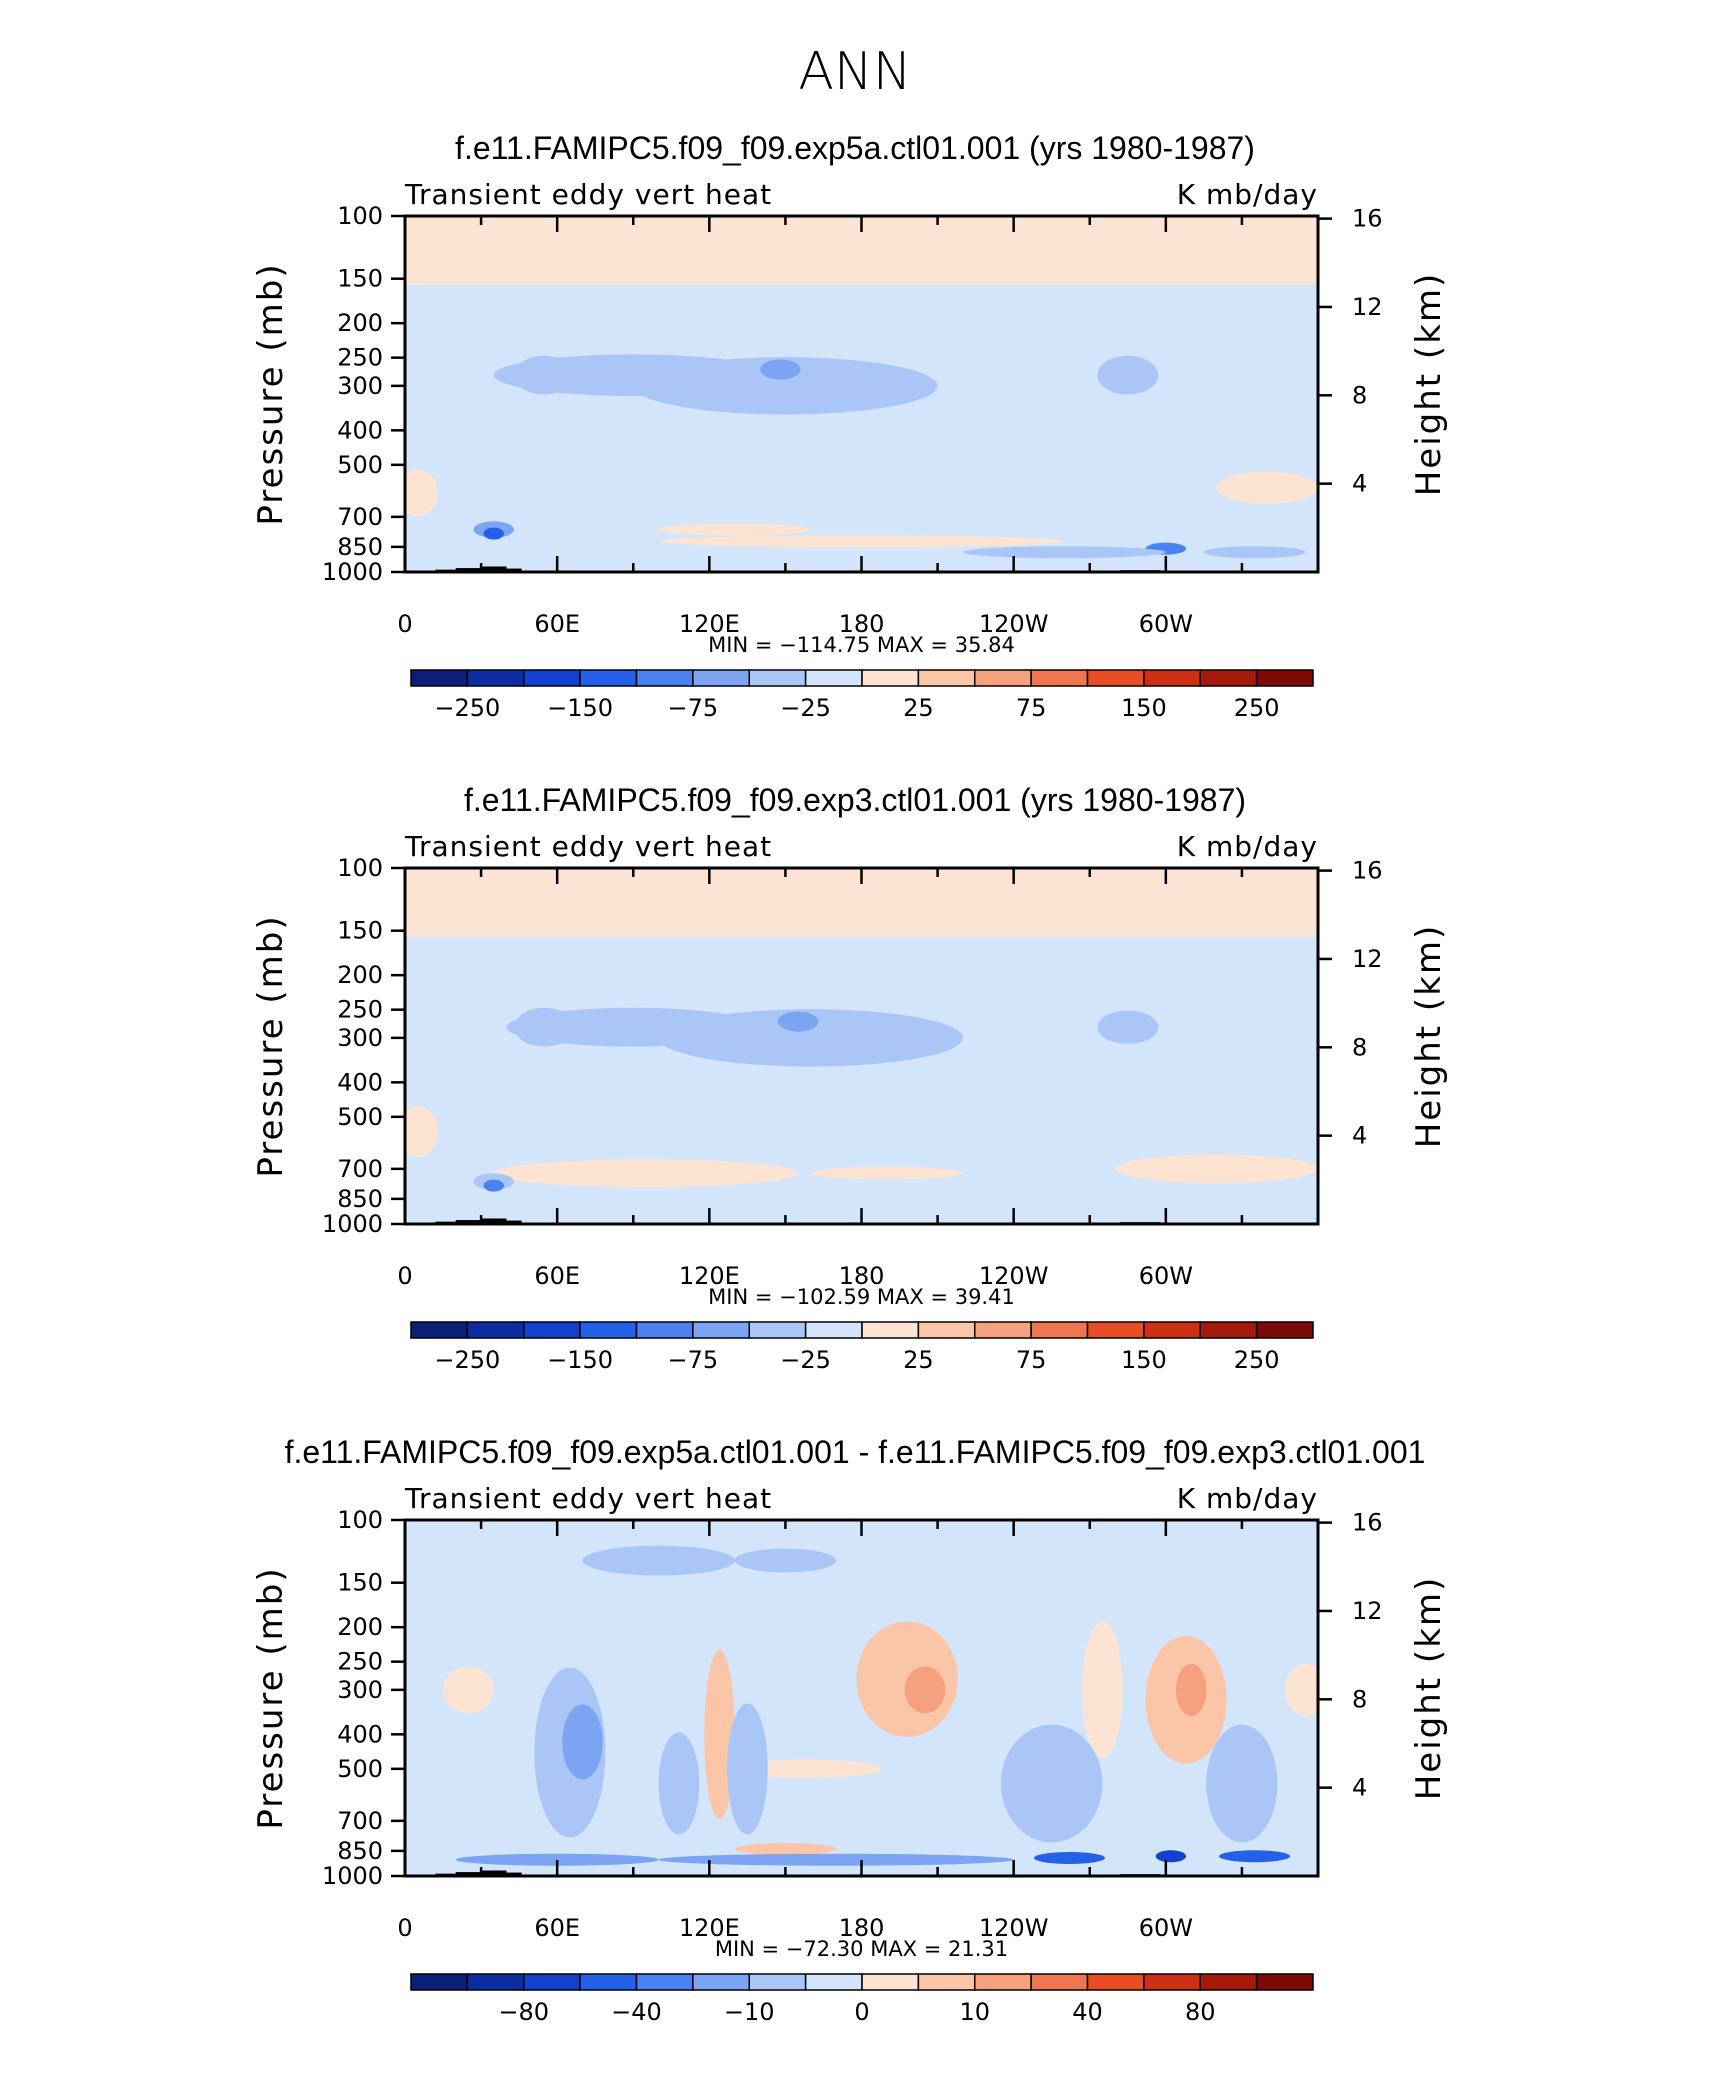 The height and width of the screenshot is (2084, 1710). What do you see at coordinates (1166, 624) in the screenshot?
I see `x-tick-label: 60W` at bounding box center [1166, 624].